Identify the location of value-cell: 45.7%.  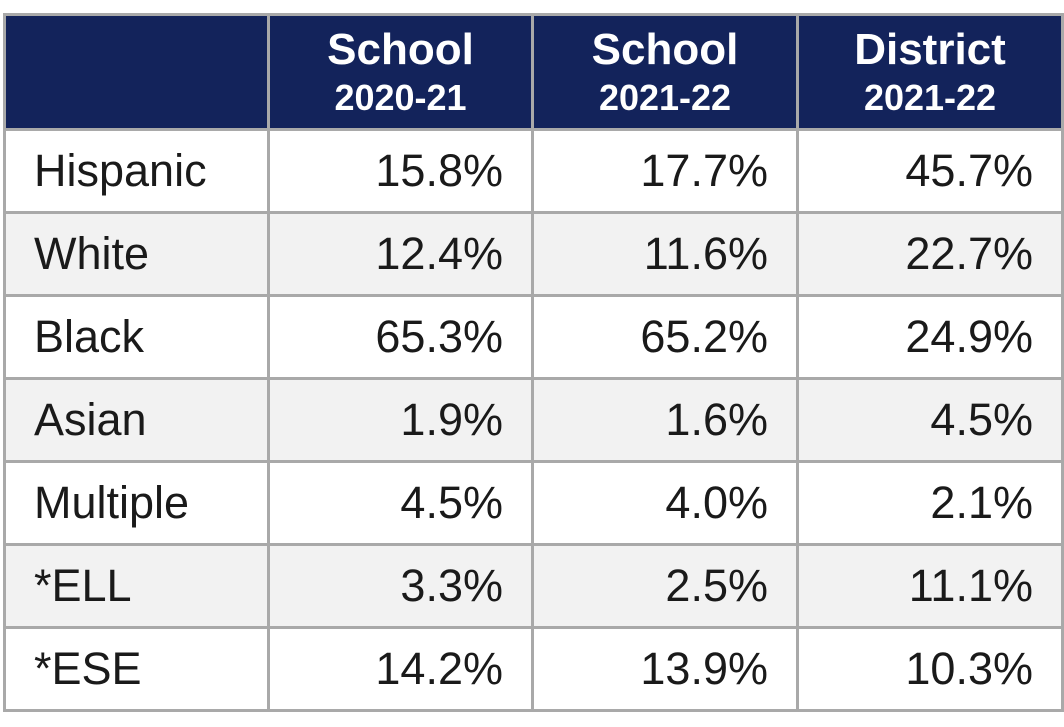
(930, 171).